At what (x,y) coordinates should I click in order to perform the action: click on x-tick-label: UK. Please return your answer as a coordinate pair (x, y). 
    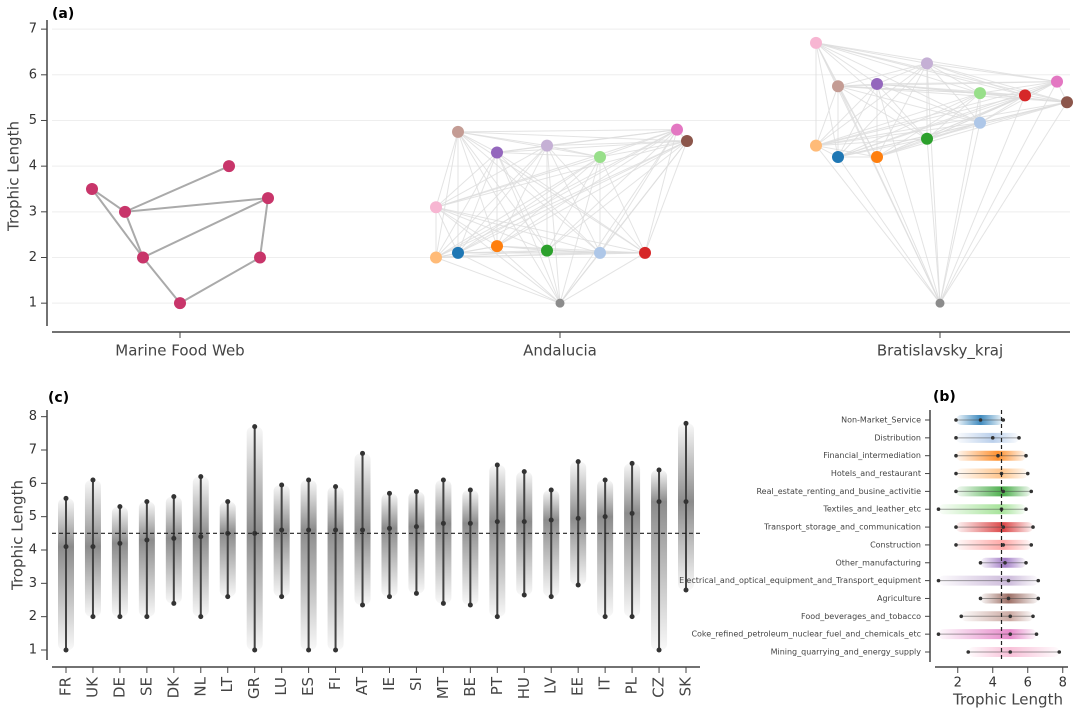
    Looking at the image, I should click on (92, 687).